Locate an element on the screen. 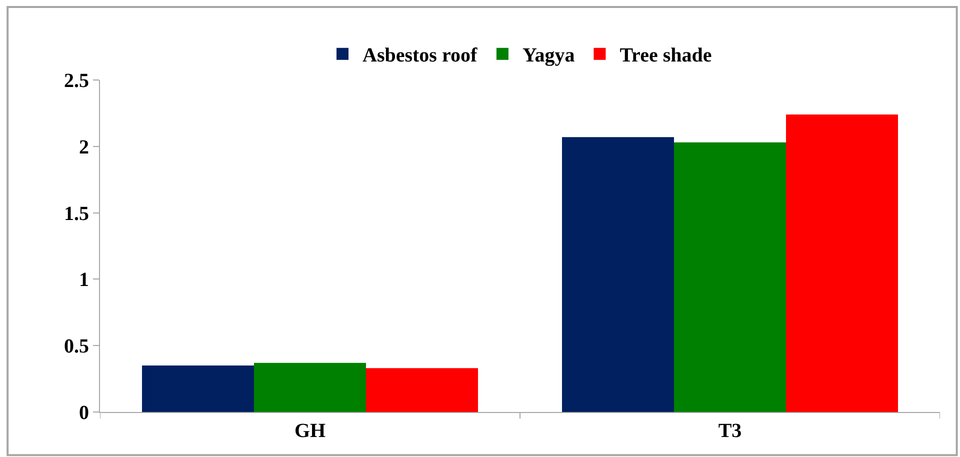  y-tick-label: 2 is located at coordinates (84, 147).